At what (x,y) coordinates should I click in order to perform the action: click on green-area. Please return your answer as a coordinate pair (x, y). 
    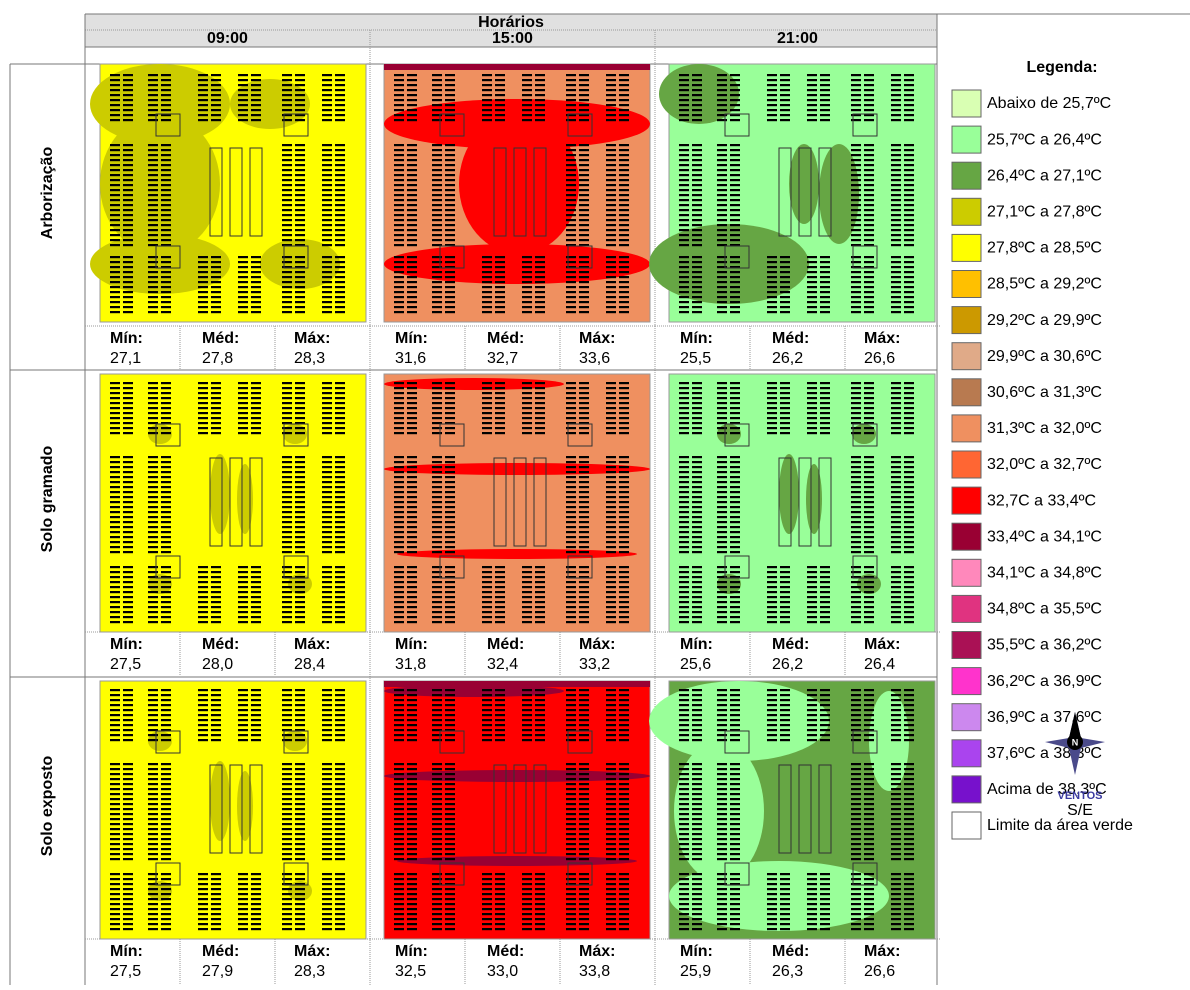
    Looking at the image, I should click on (168, 874).